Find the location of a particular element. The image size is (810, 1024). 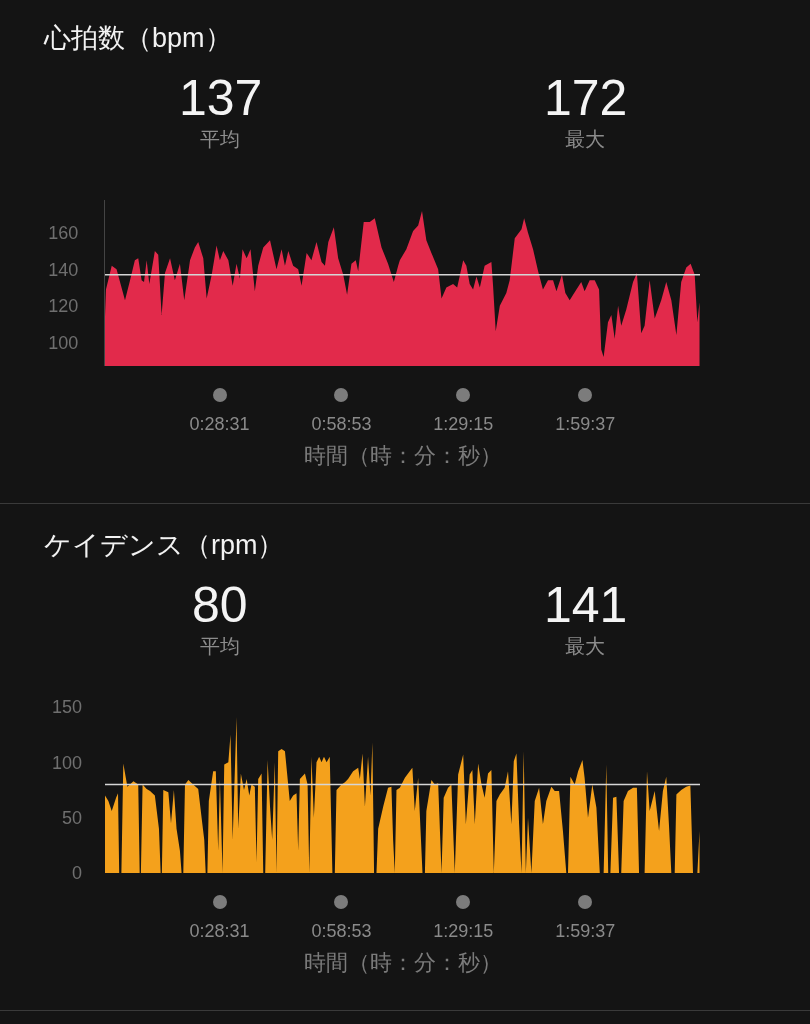

text: 137 平均 is located at coordinates (221, 110).